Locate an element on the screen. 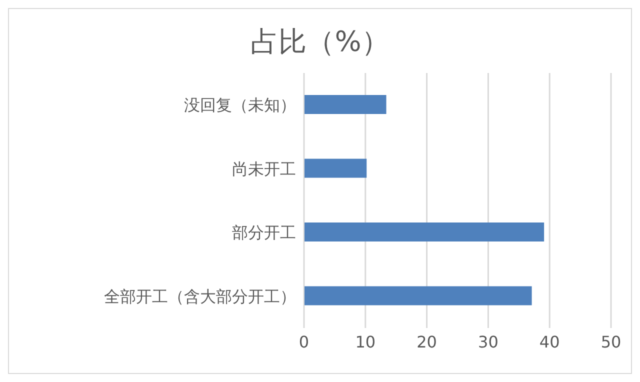  y-tick-label: 全部开工（含大部分开工） is located at coordinates (200, 296).